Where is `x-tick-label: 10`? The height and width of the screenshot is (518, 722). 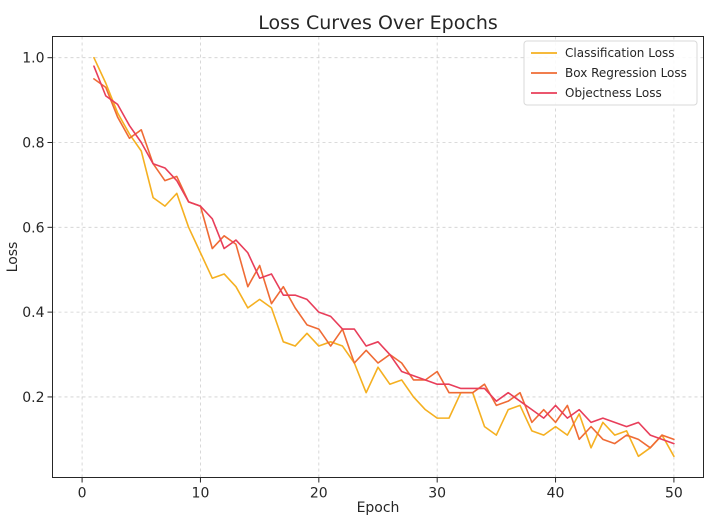
x-tick-label: 10 is located at coordinates (201, 494).